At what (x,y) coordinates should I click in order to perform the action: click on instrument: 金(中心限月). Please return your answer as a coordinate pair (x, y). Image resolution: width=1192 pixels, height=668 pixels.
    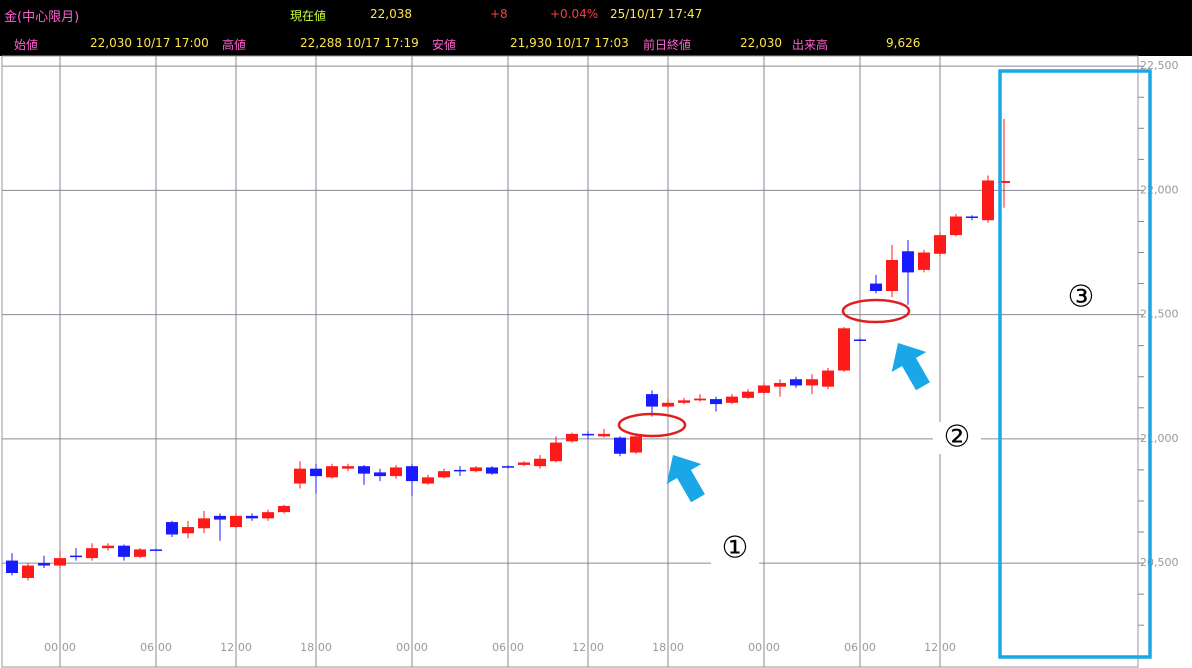
    Looking at the image, I should click on (42, 17).